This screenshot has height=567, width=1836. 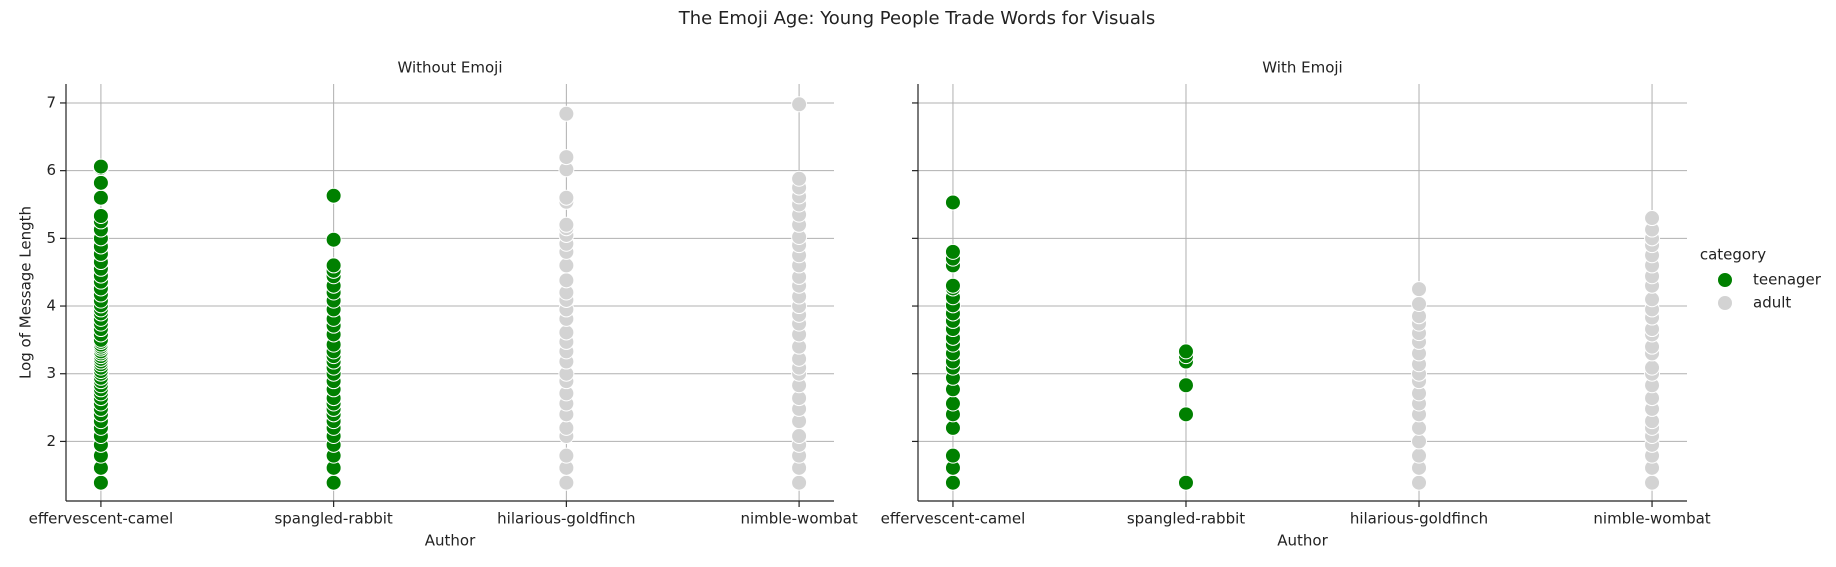 What do you see at coordinates (51, 306) in the screenshot?
I see `y-tick-label: 4` at bounding box center [51, 306].